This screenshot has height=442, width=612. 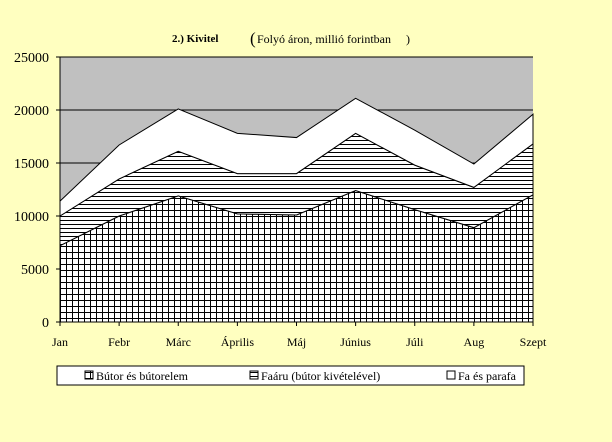 I want to click on legend-box, so click(x=290, y=375).